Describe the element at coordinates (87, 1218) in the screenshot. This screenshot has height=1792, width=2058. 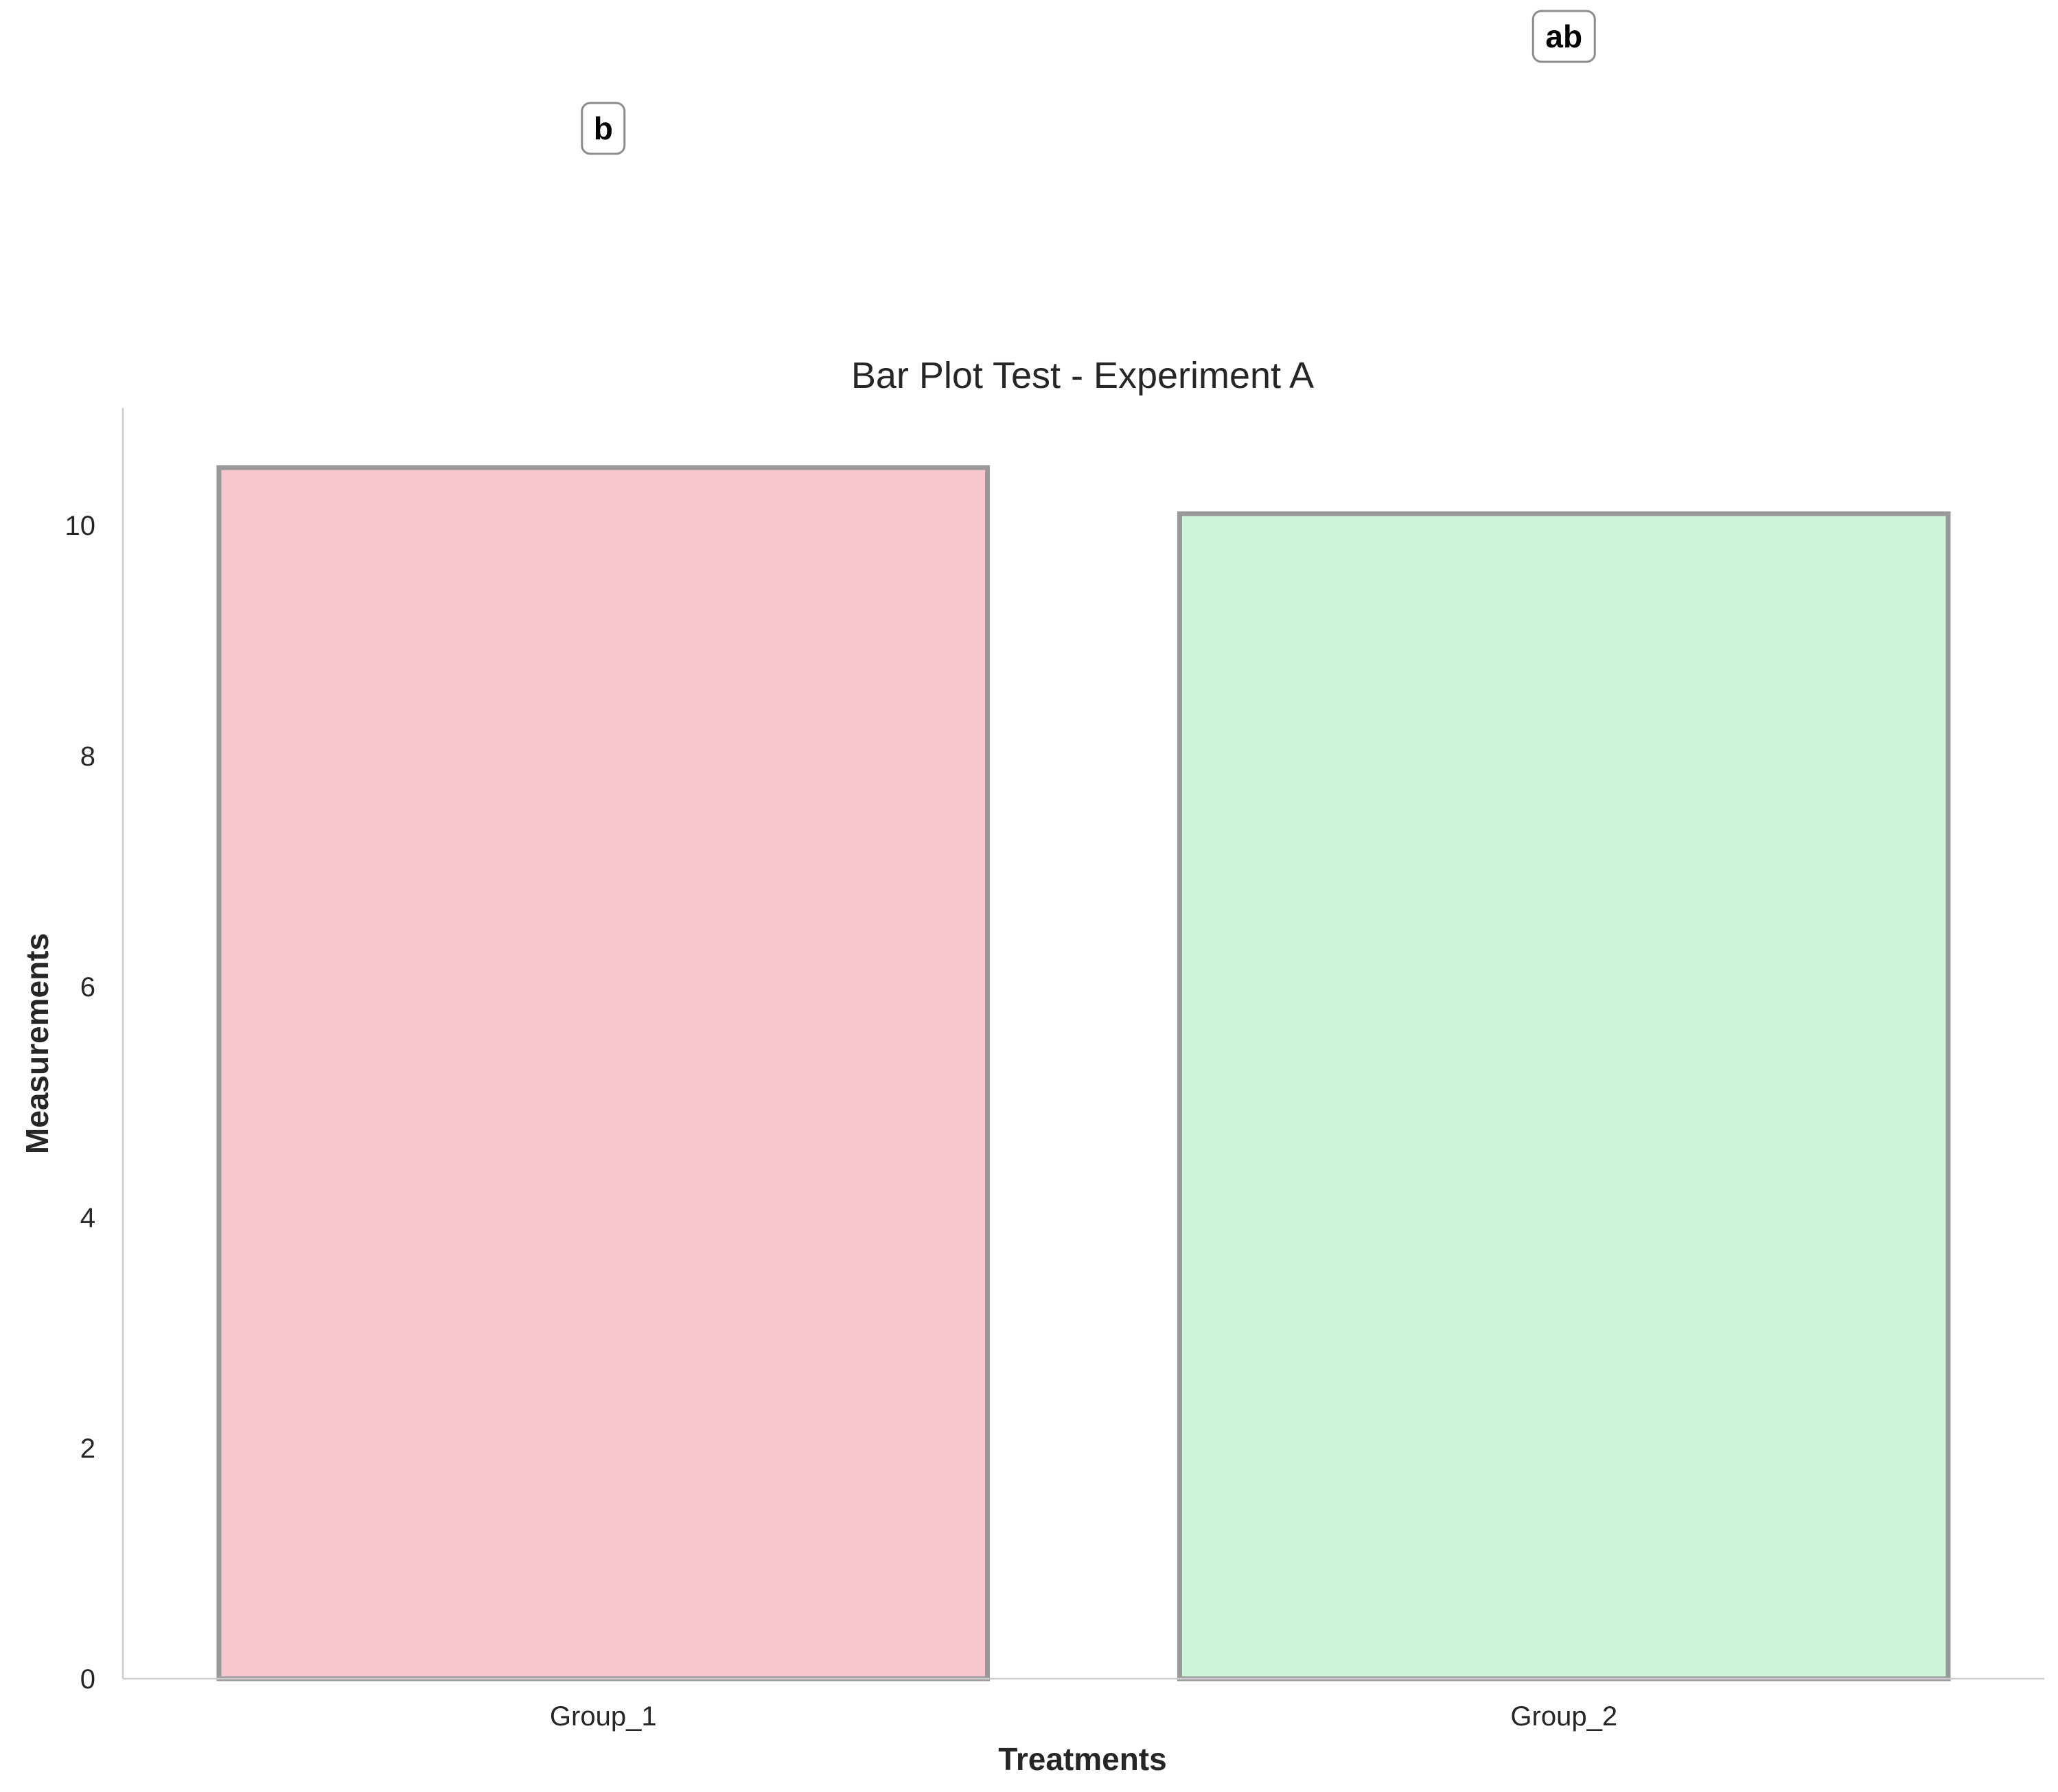
I see `y-tick-label: 4` at that location.